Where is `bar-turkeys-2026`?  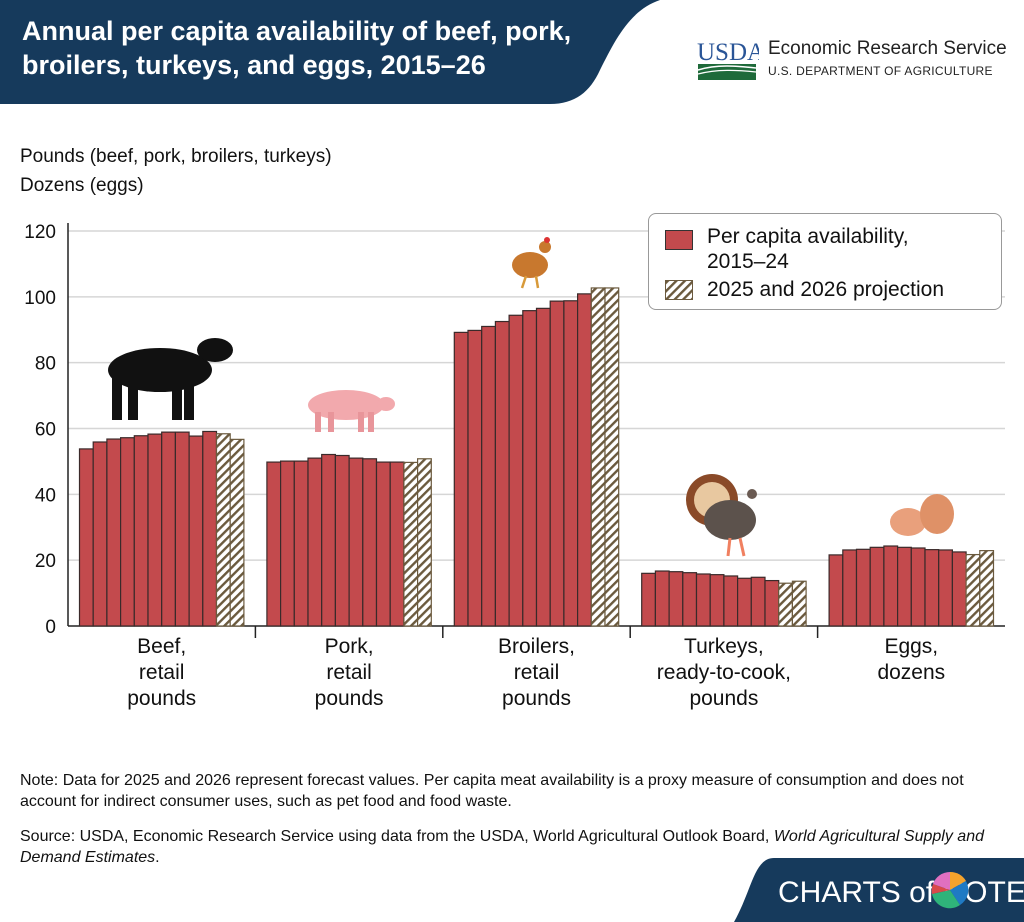
bar-turkeys-2026 is located at coordinates (799, 603).